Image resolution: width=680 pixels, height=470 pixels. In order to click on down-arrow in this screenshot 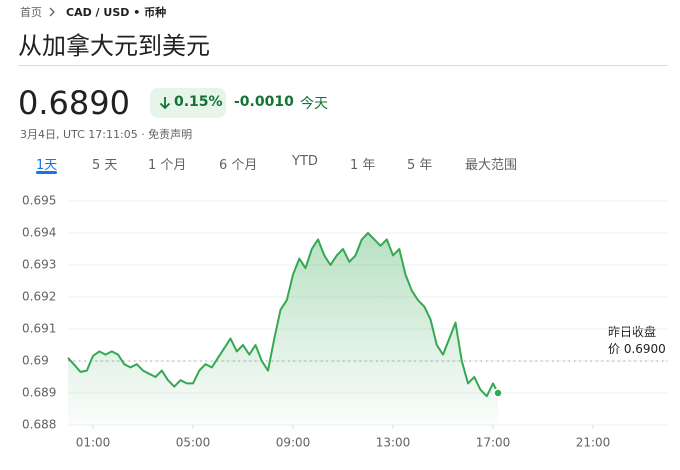, I will do `click(165, 103)`.